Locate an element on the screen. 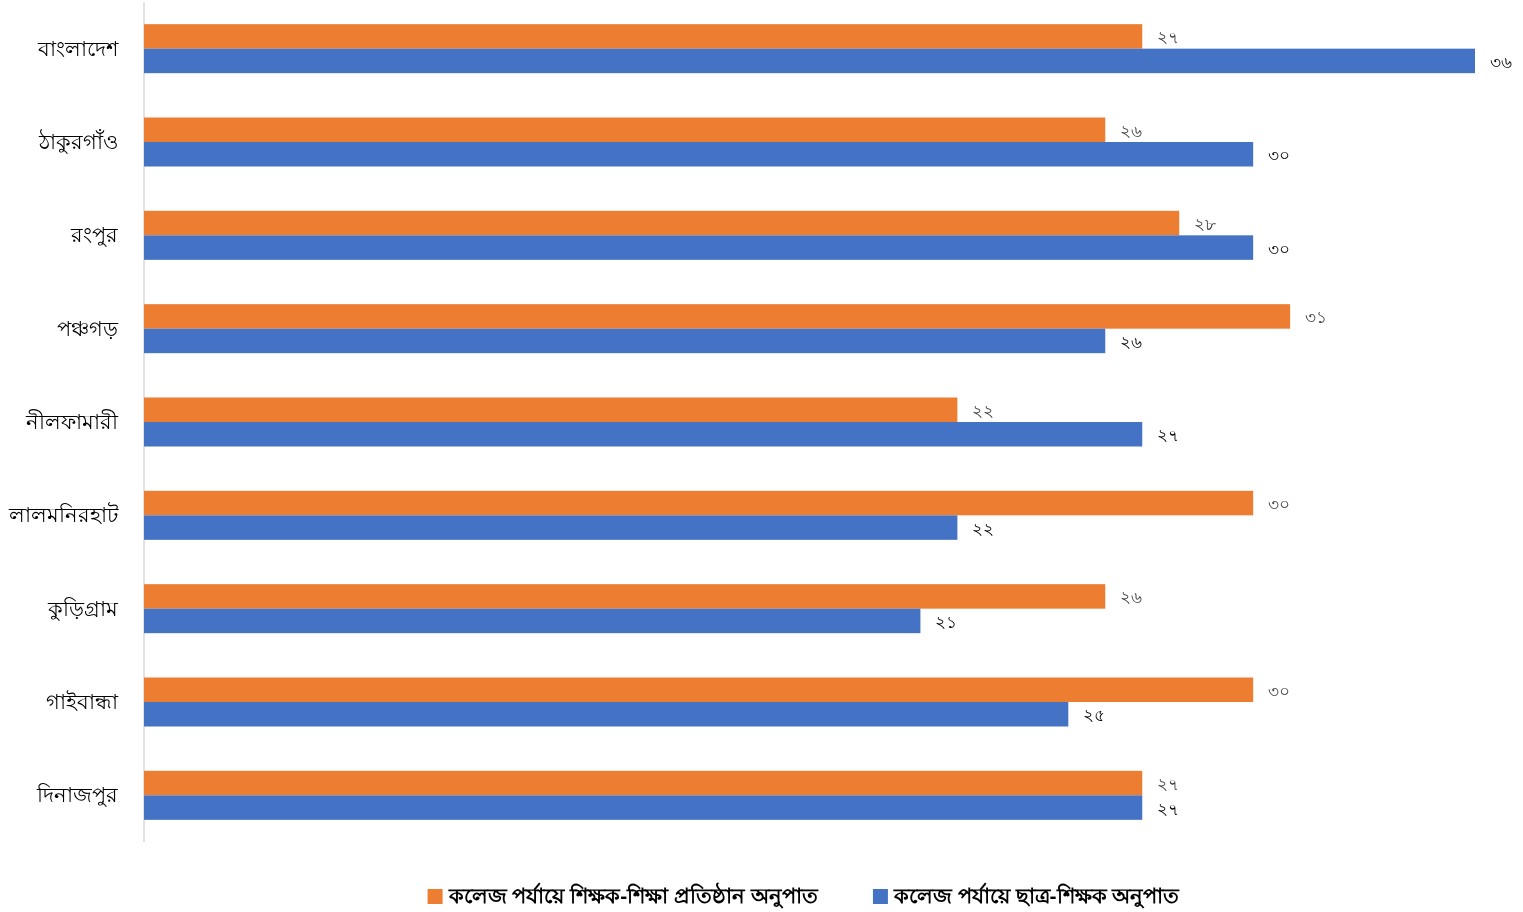  y-tick-label: কুড়িগ্রাম is located at coordinates (82, 608).